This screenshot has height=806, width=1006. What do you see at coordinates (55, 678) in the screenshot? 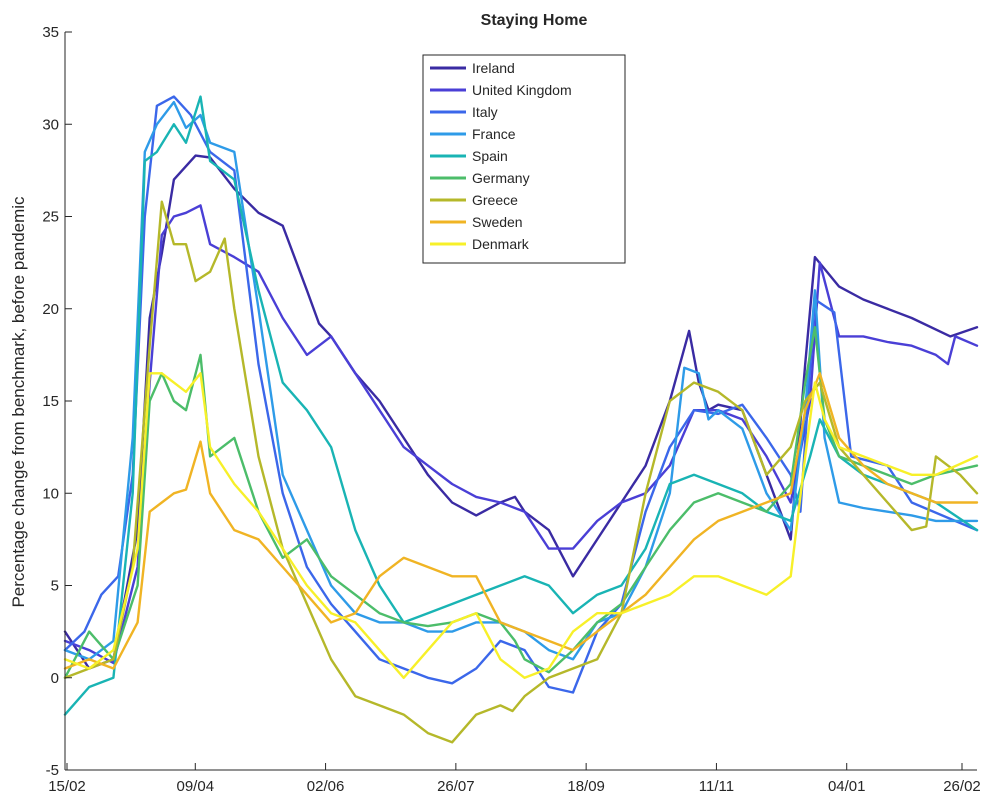
I see `y-tick-label: 0` at bounding box center [55, 678].